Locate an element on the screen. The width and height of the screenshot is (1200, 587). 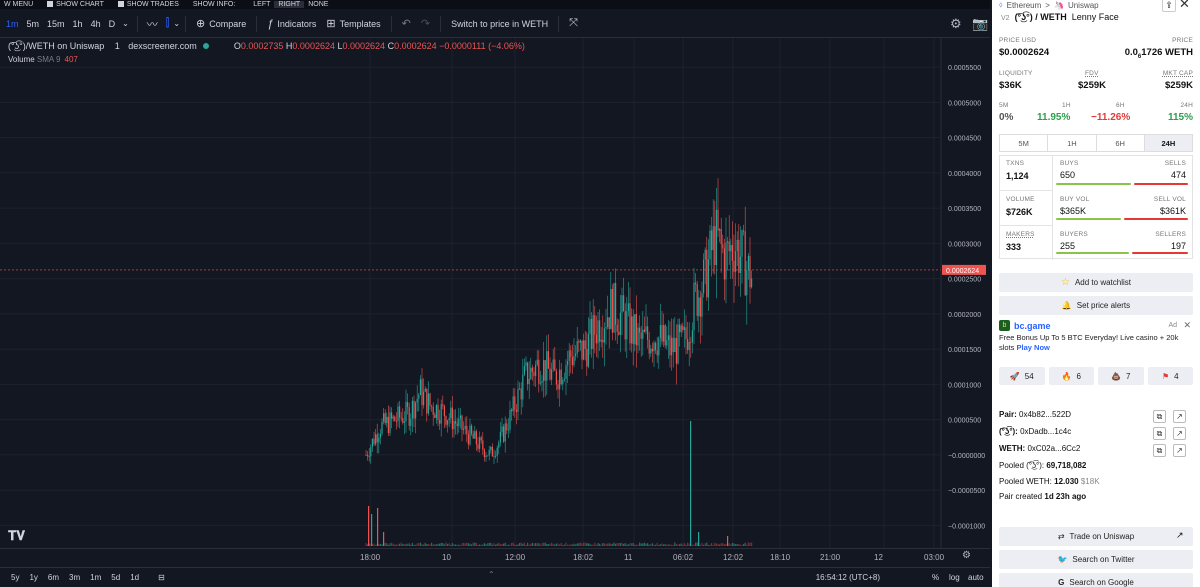
token-address: 0xDadb...1c4c is located at coordinates (1046, 431).